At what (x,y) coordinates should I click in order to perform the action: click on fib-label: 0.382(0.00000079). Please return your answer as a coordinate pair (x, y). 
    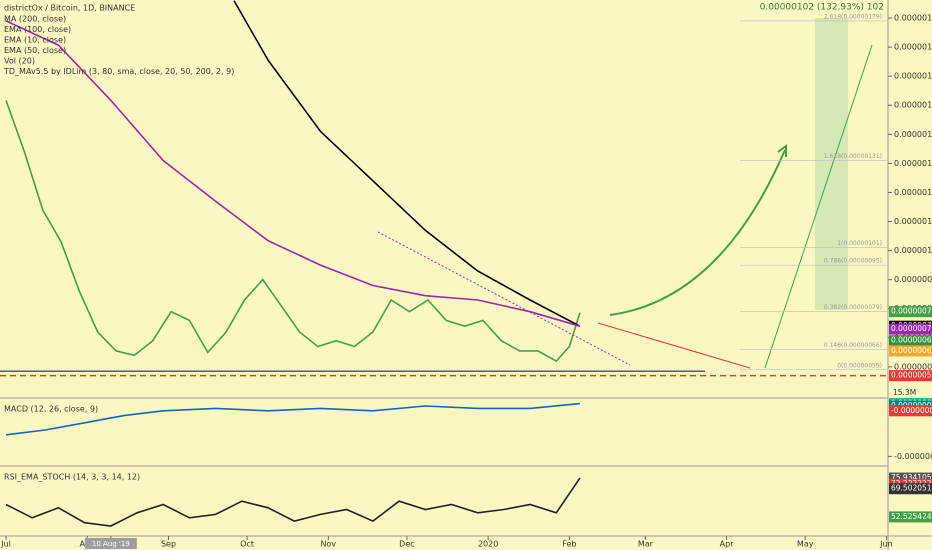
    Looking at the image, I should click on (853, 307).